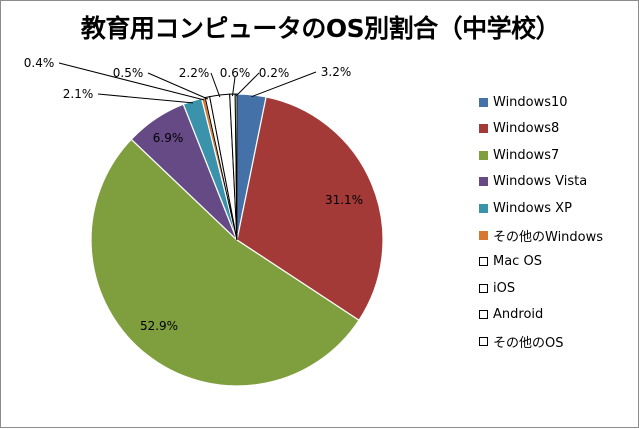  Describe the element at coordinates (128, 73) in the screenshot. I see `data-label-7: 0.5%` at that location.